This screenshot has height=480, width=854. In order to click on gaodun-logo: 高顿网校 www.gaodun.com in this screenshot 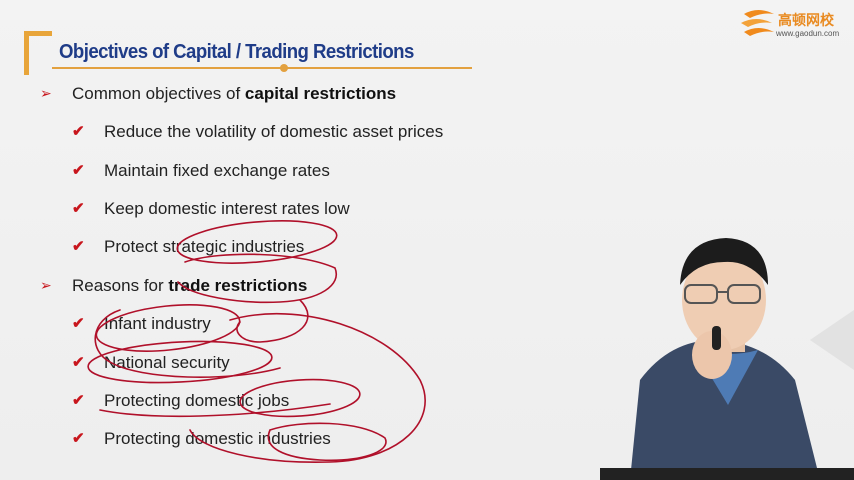, I will do `click(794, 23)`.